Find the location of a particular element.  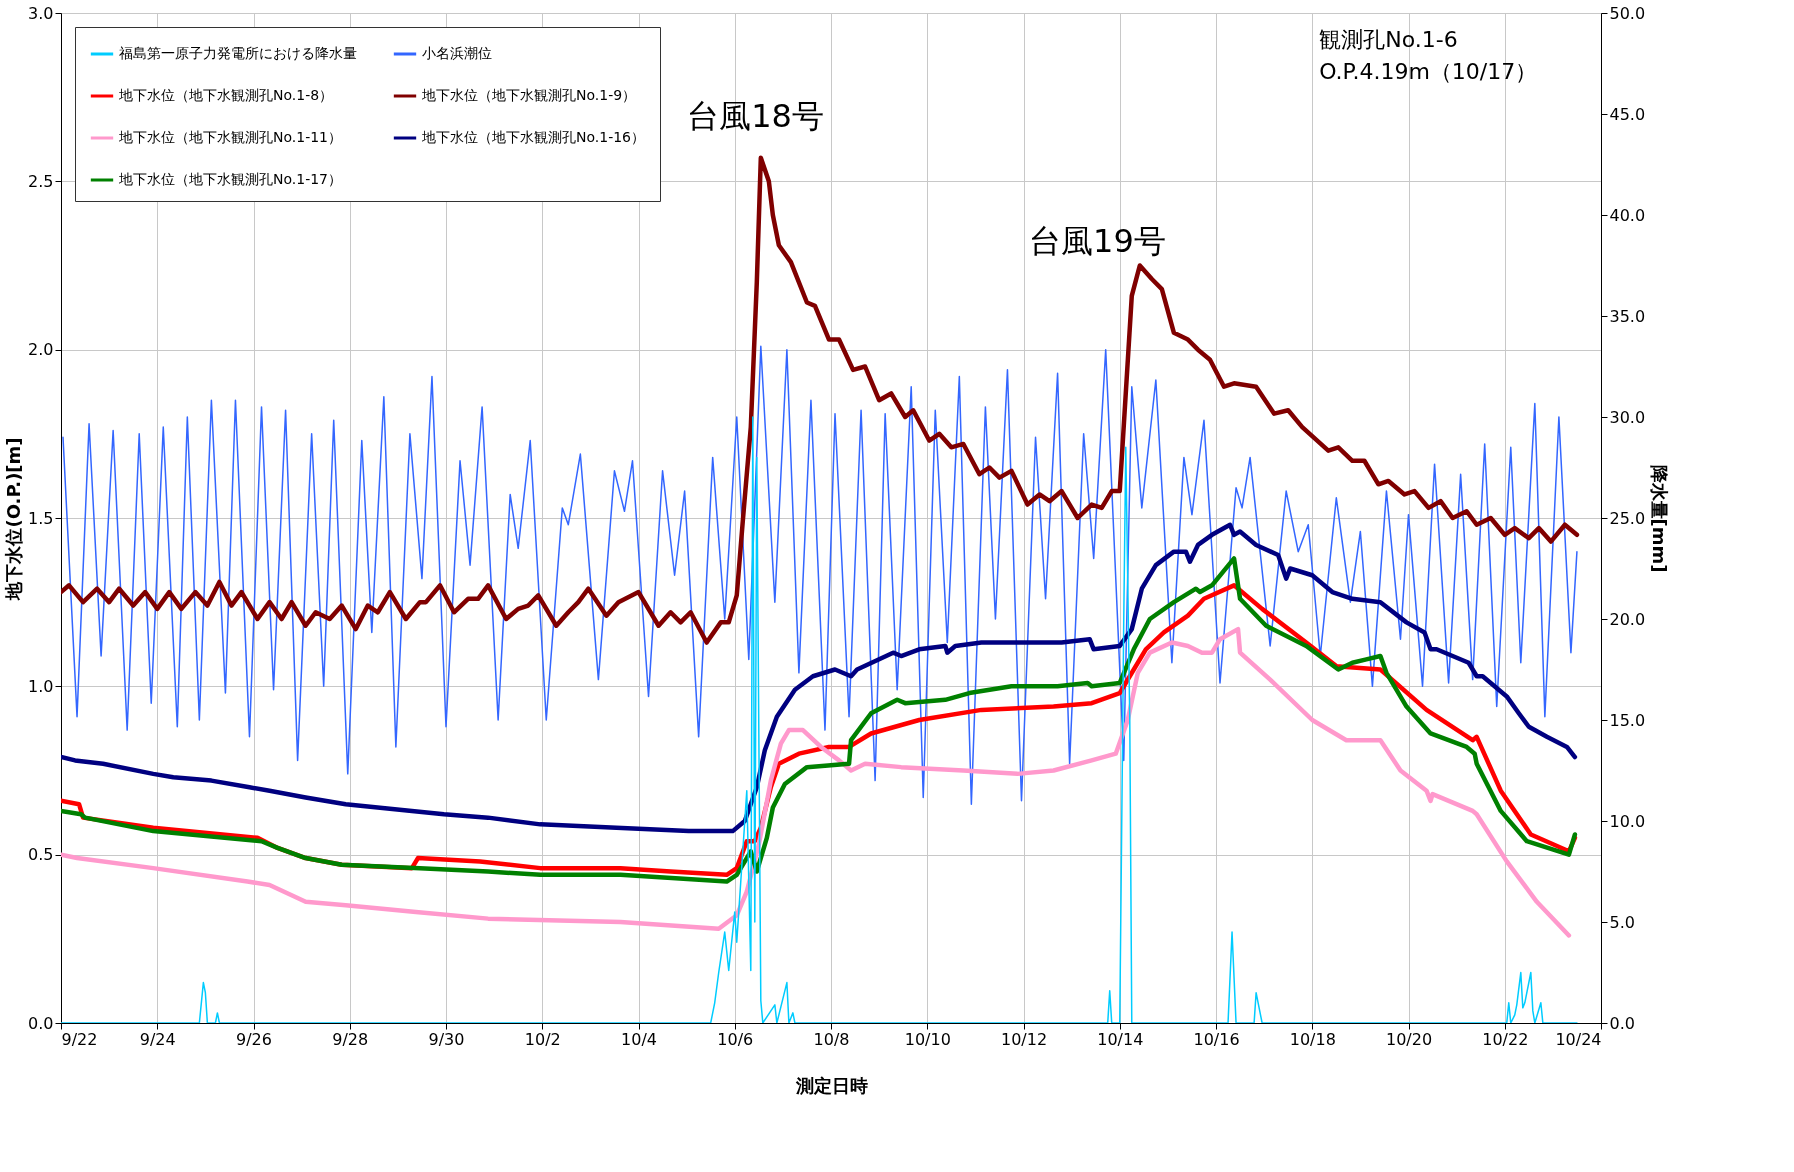

x-tick-label: 9/28 is located at coordinates (350, 1039).